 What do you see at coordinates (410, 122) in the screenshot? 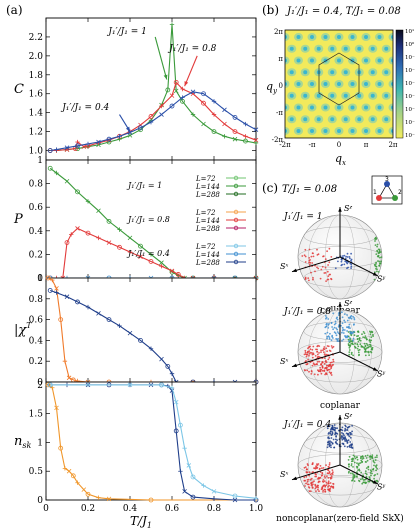
I see `colorbar-tick: 10⁻⁶` at bounding box center [410, 122].